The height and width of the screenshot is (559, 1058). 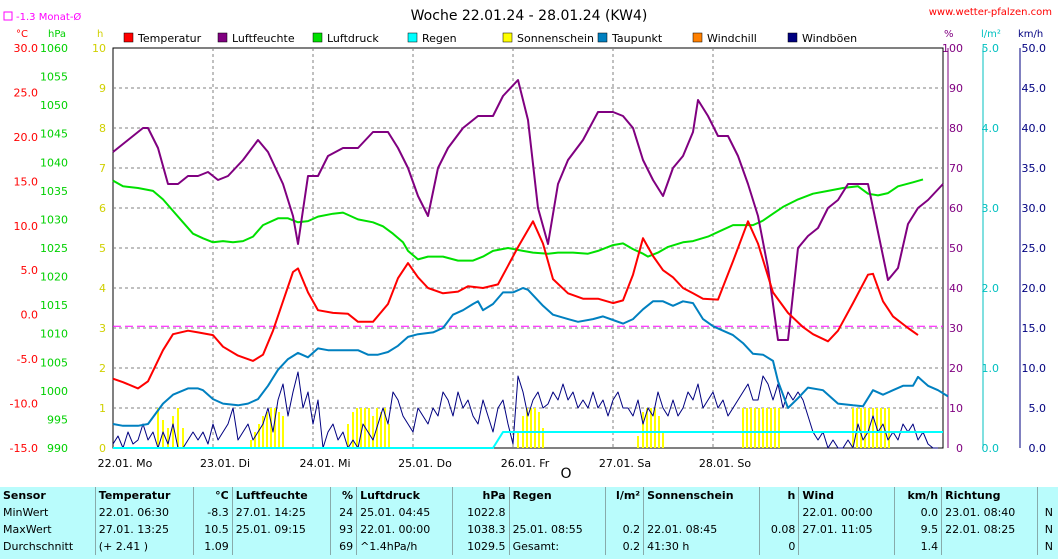 I want to click on stats-cell: MaxWert, so click(x=27, y=529).